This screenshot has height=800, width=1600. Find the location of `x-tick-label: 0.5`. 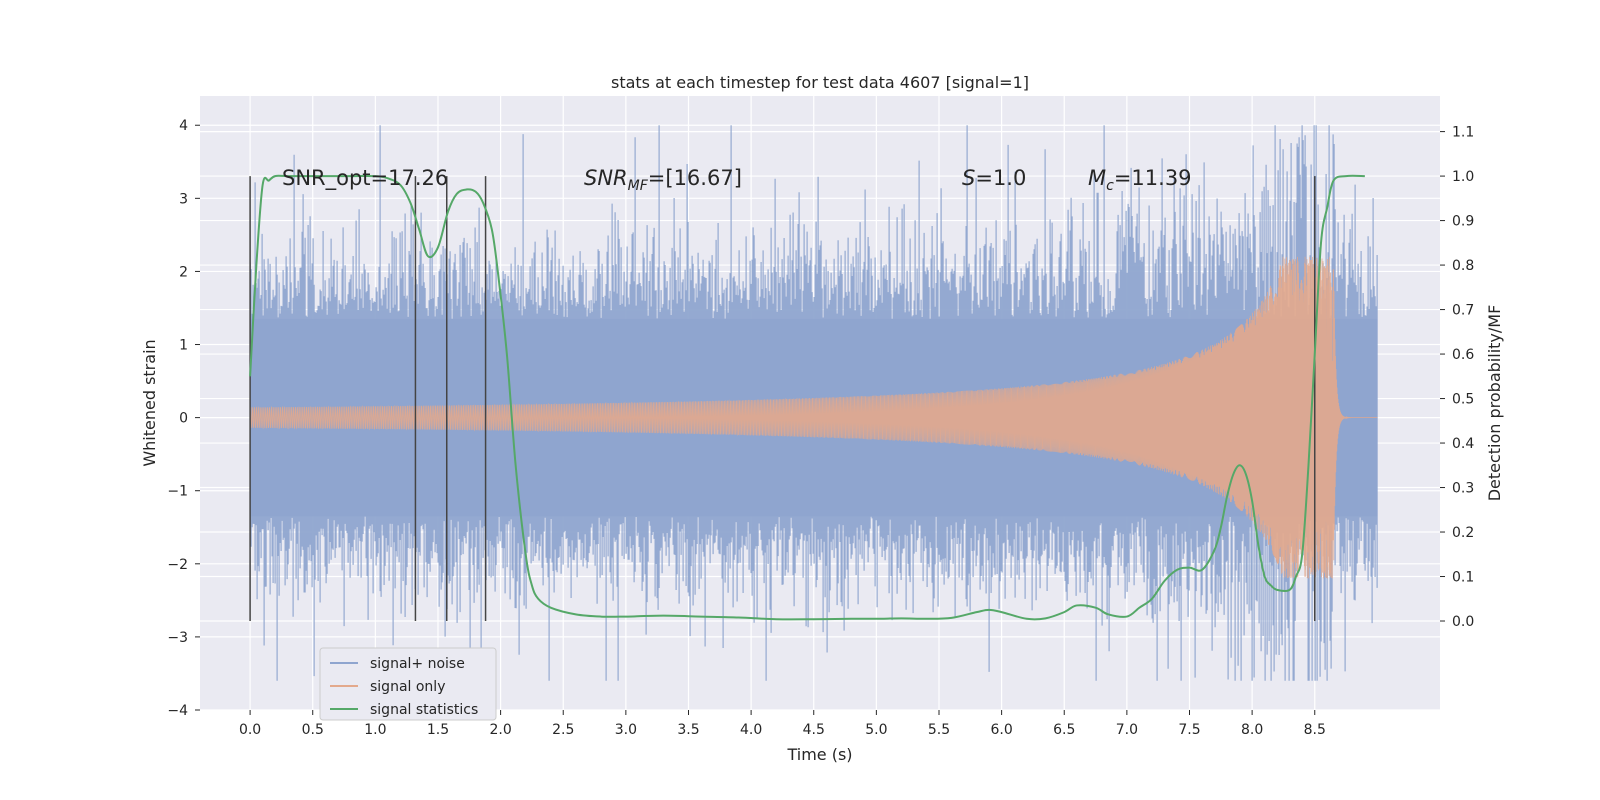

x-tick-label: 0.5 is located at coordinates (313, 730).